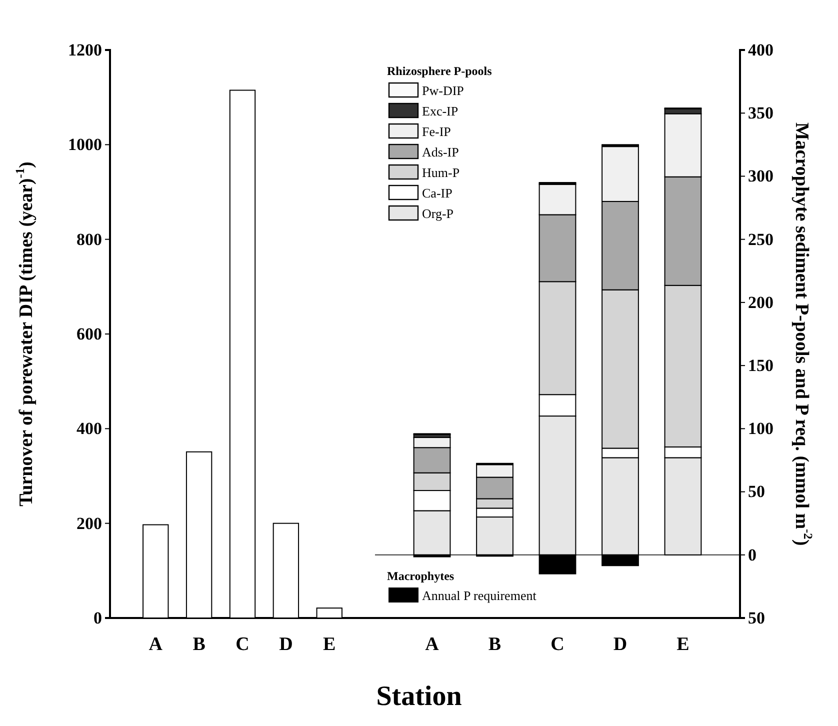 The width and height of the screenshot is (838, 726). I want to click on y-tick-label: 250, so click(761, 239).